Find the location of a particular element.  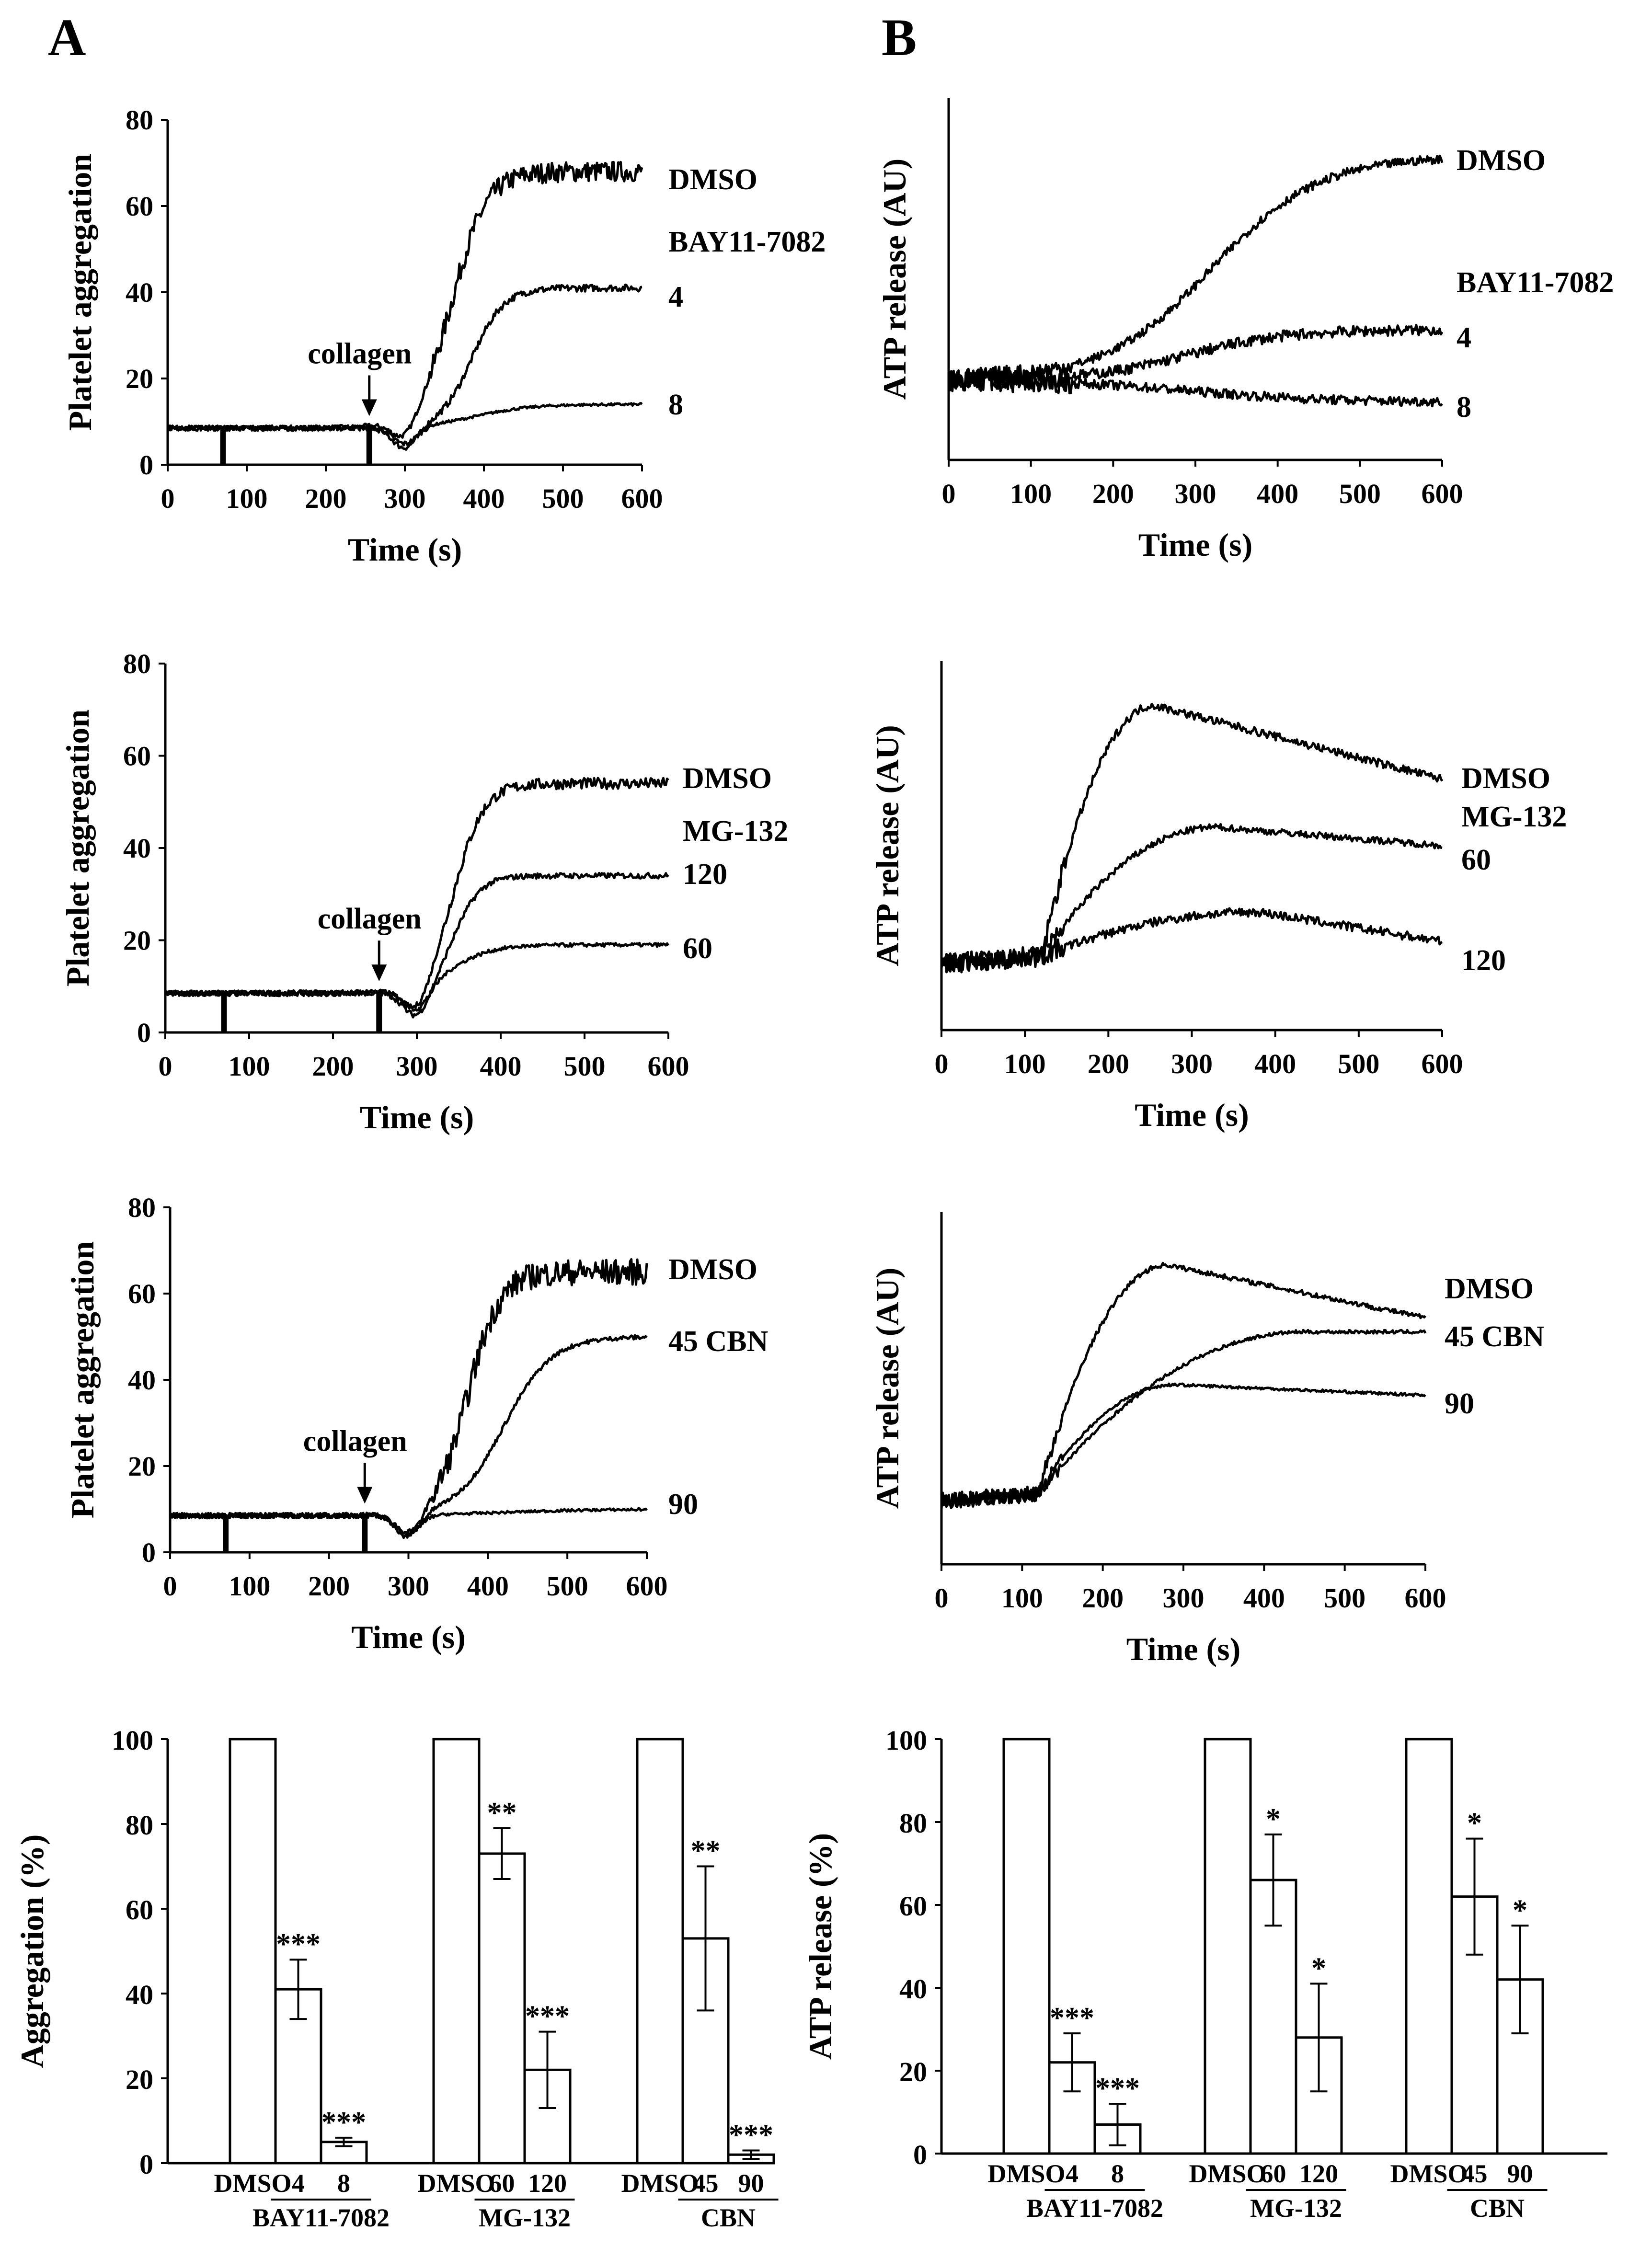

category-label: 60 is located at coordinates (502, 2183).